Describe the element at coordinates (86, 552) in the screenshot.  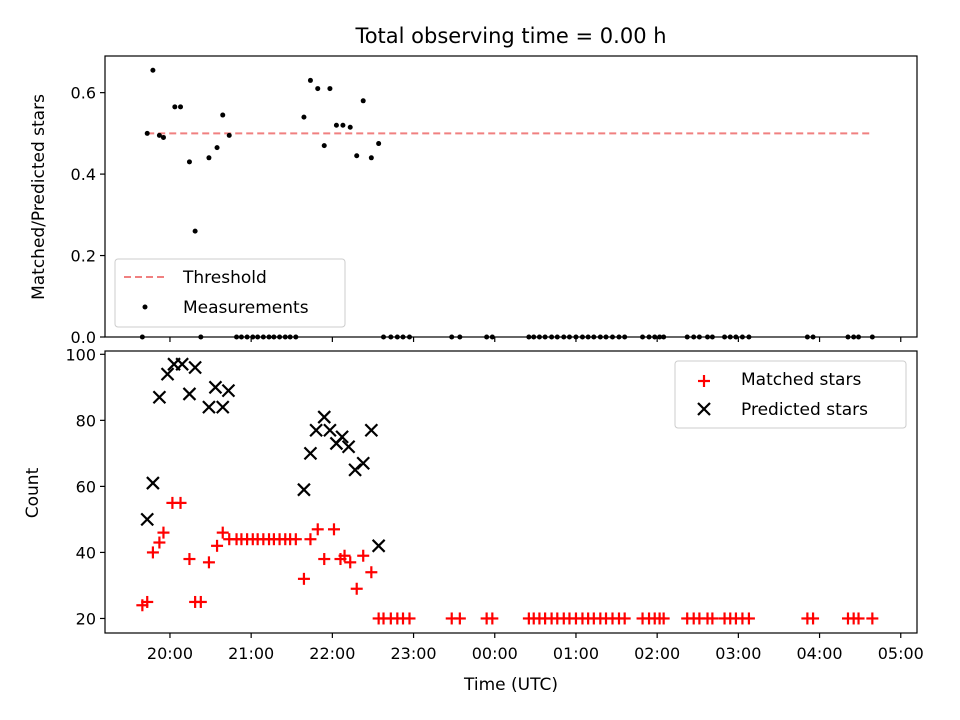
I see `y-tick-label: 40` at that location.